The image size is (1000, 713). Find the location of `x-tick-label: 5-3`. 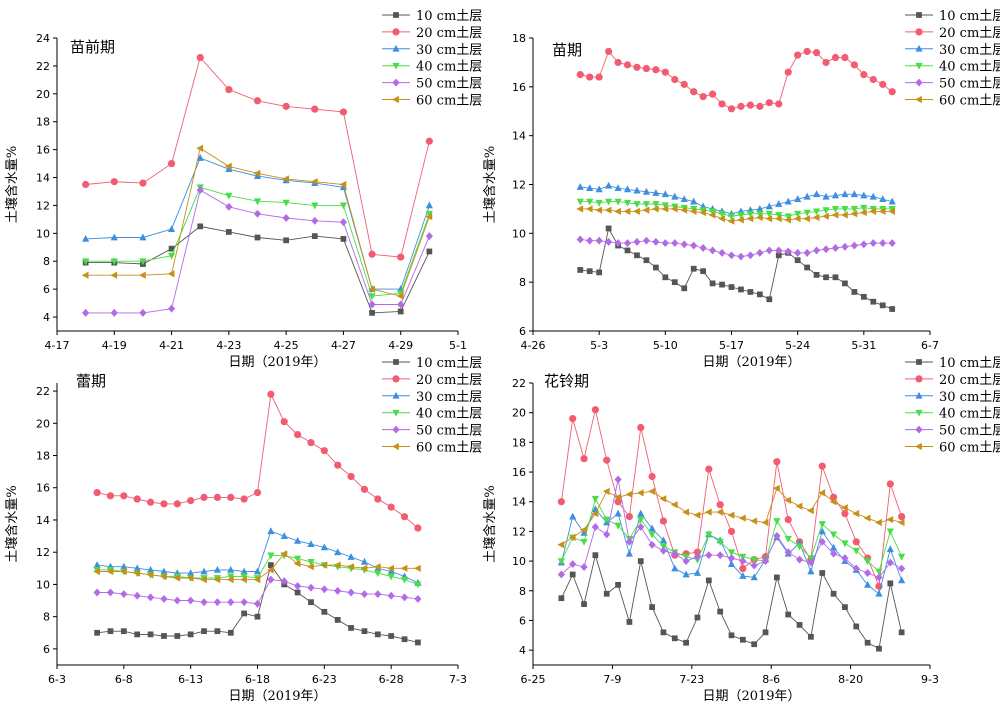

x-tick-label: 5-3 is located at coordinates (599, 345).